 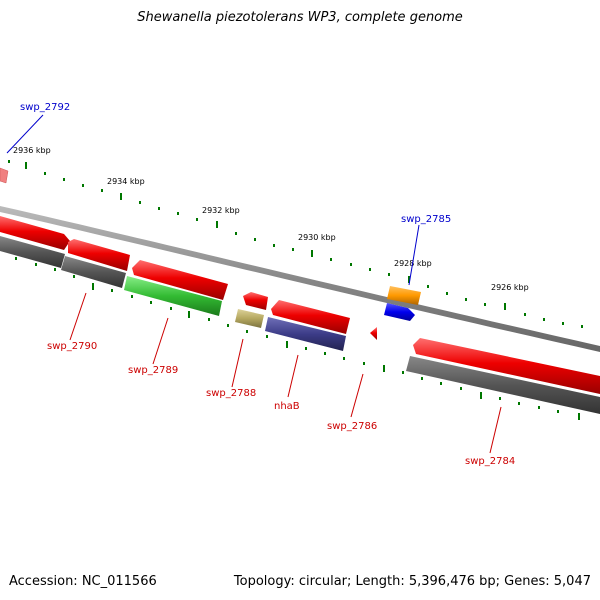 What do you see at coordinates (490, 461) in the screenshot?
I see `gene-label-swp-2784: swp_2784` at bounding box center [490, 461].